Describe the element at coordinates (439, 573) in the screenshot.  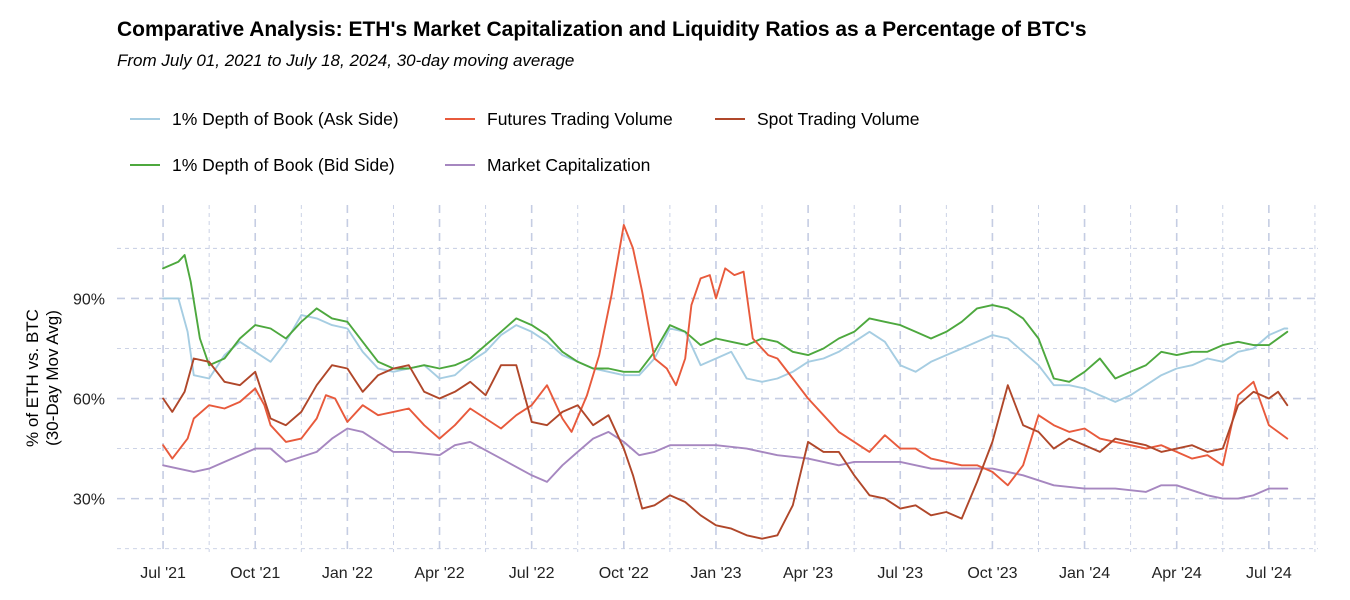
I see `x-tick-label: Apr '22` at that location.